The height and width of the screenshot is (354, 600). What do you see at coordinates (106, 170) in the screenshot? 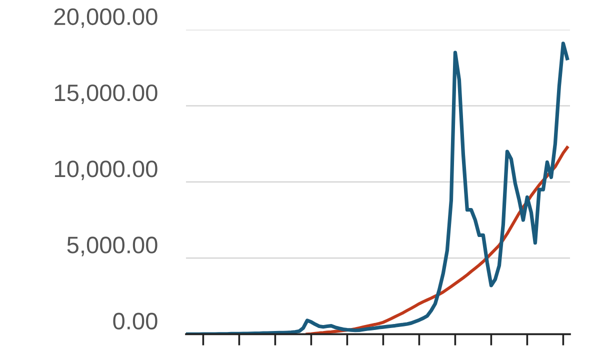
I see `y-tick-label: 10,000.00` at bounding box center [106, 170].